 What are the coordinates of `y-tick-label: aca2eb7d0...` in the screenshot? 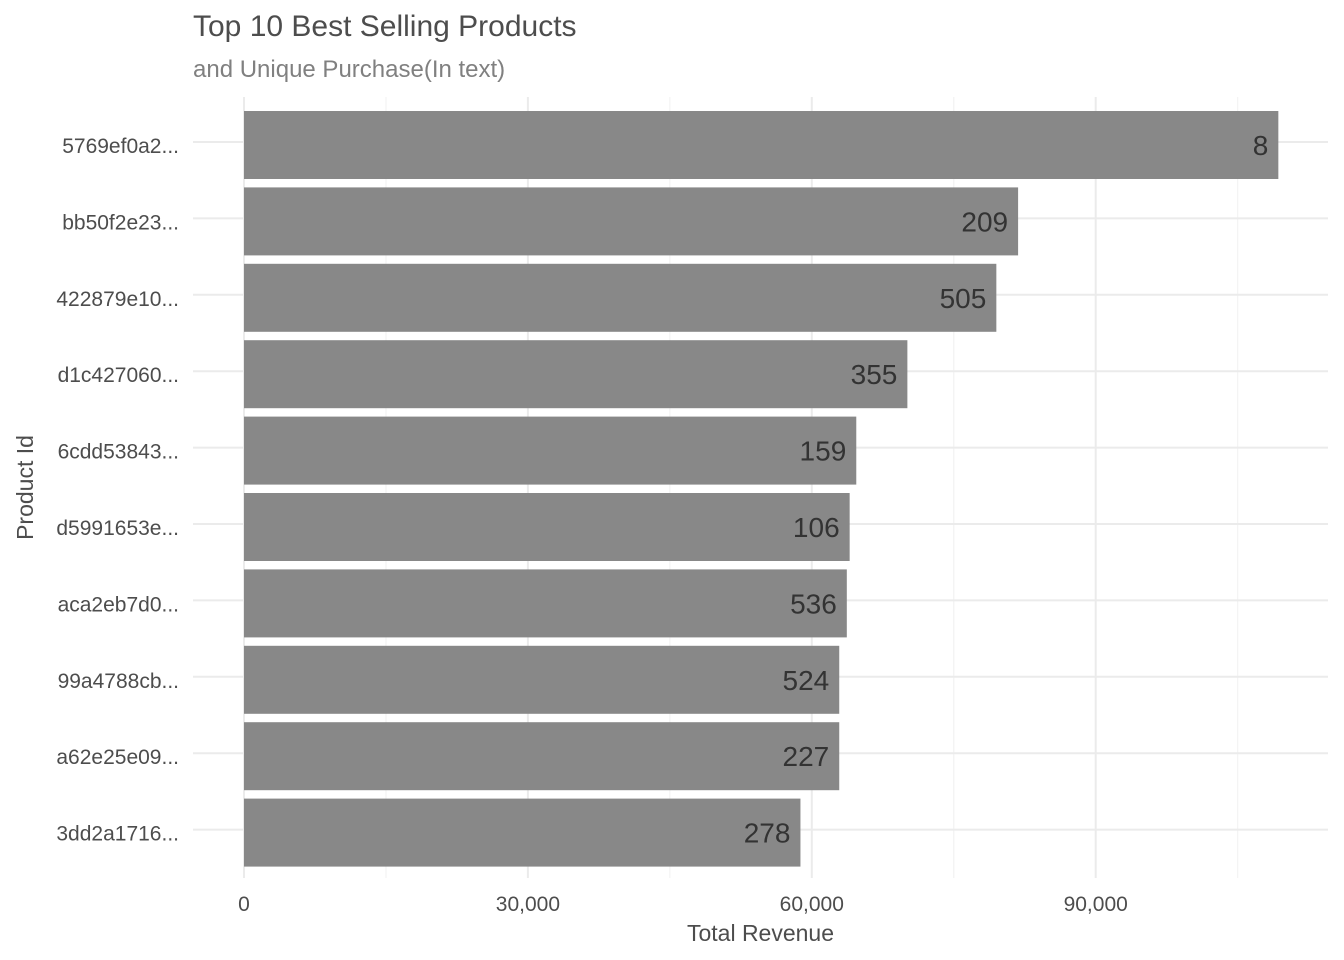 It's located at (118, 604).